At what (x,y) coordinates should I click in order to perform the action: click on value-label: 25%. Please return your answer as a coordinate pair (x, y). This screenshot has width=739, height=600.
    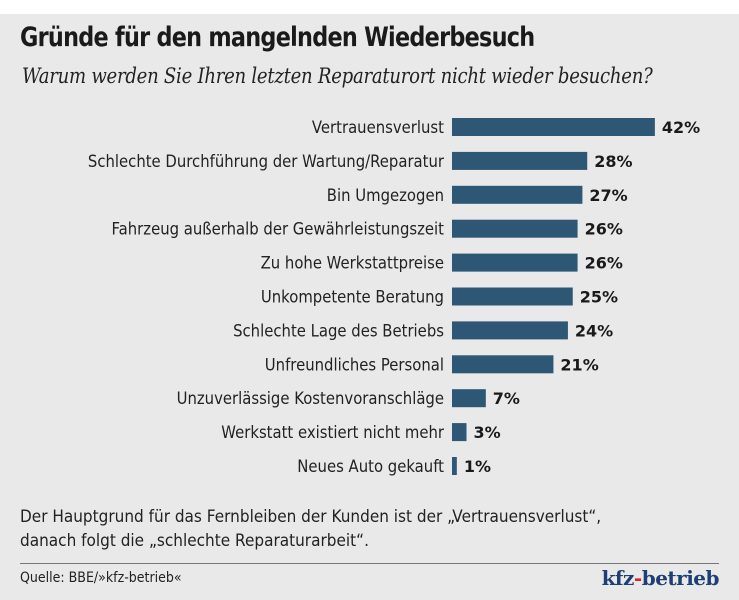
    Looking at the image, I should click on (599, 297).